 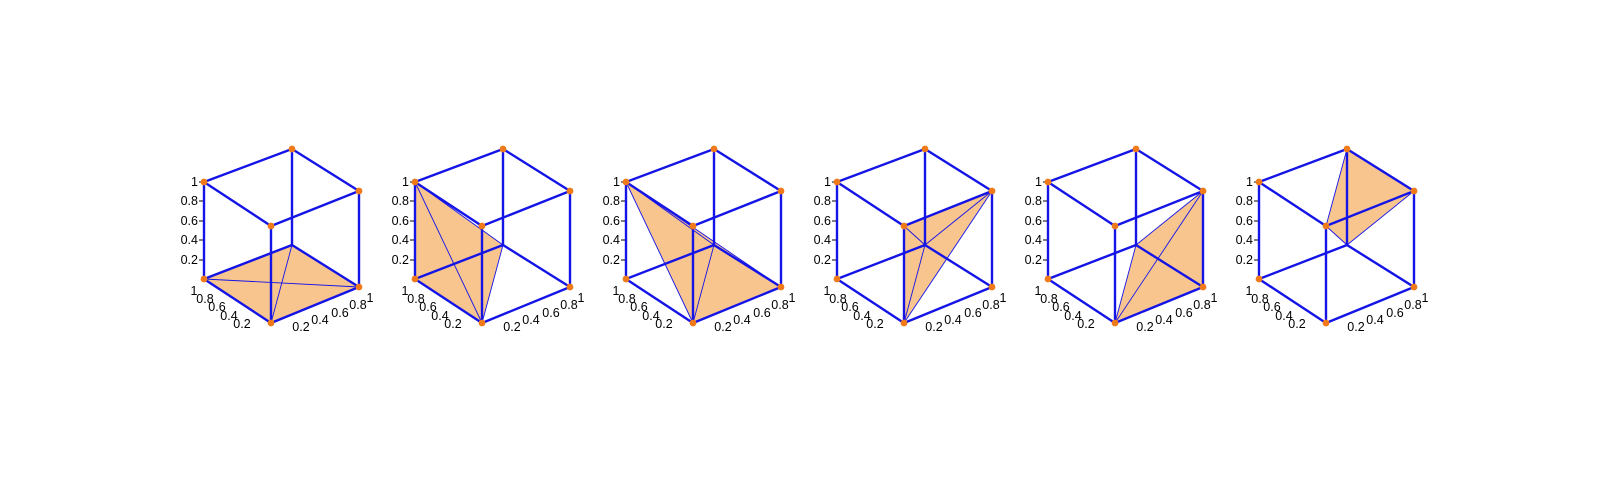 I want to click on z-tick-label: 0.2, so click(x=189, y=260).